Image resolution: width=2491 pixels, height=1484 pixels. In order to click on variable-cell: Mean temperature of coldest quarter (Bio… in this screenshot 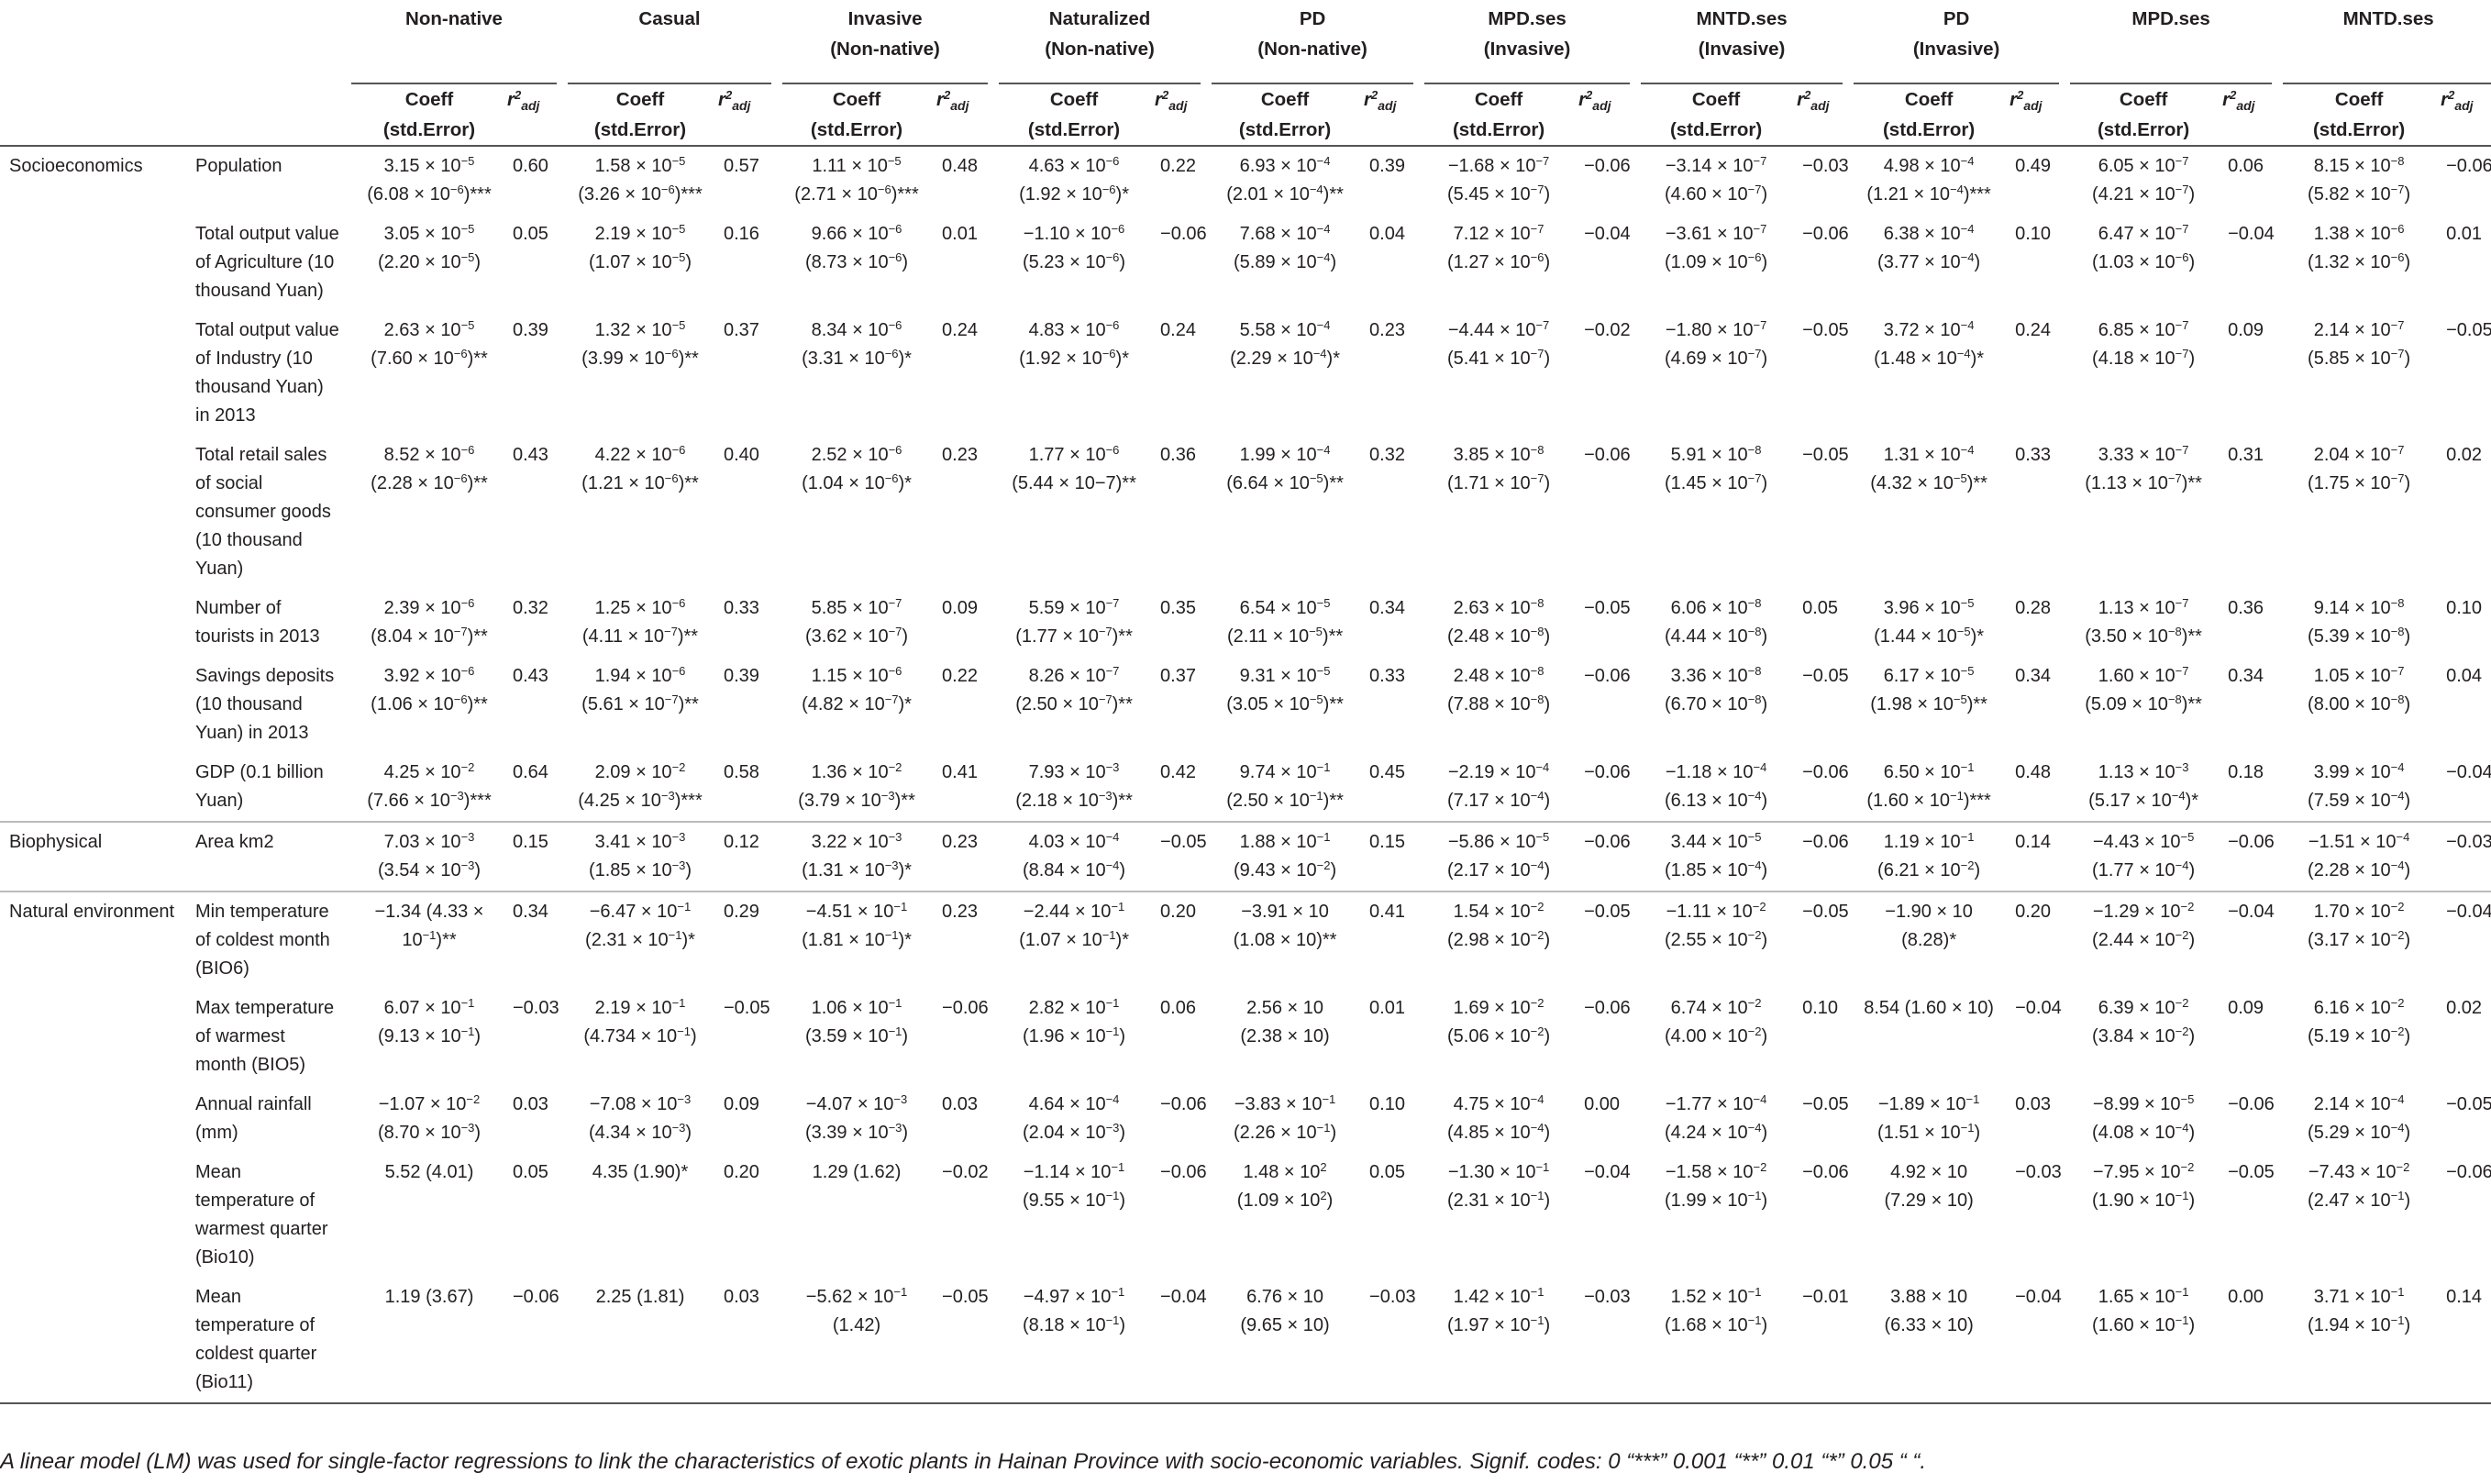, I will do `click(273, 1341)`.